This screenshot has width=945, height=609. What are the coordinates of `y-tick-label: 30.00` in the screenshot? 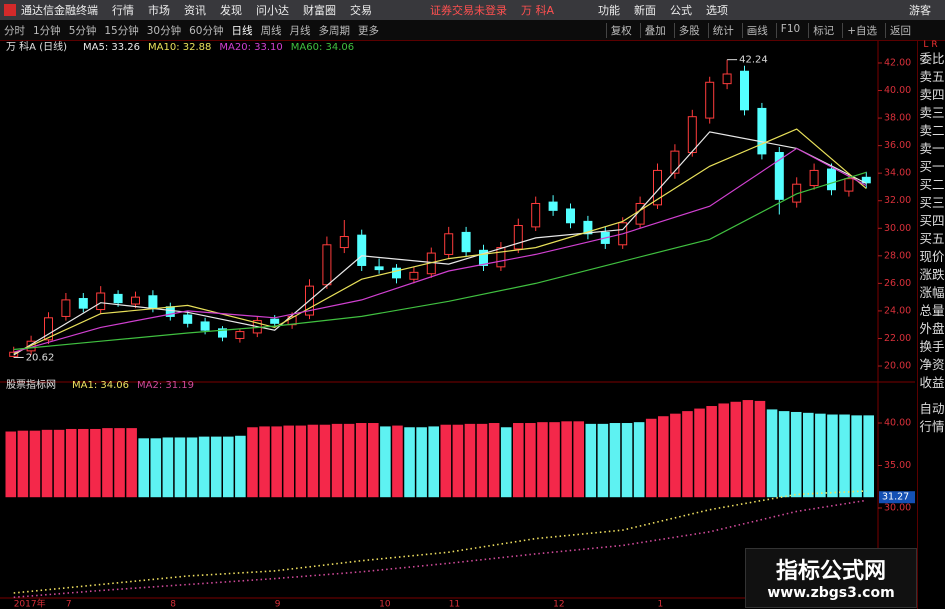 It's located at (897, 508).